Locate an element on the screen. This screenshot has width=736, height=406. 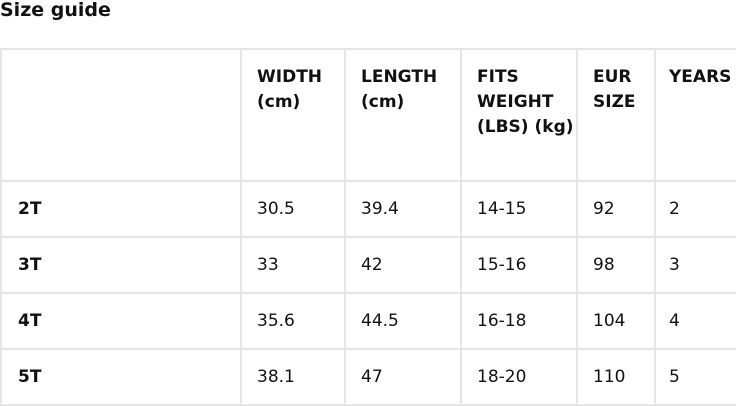
header-length: LENGTH (cm) is located at coordinates (403, 115).